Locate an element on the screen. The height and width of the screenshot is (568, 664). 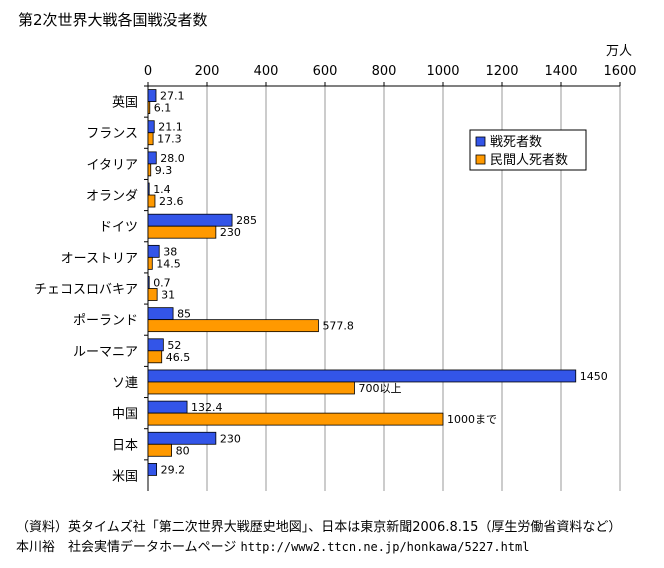
value-label: 0.7 is located at coordinates (162, 283).